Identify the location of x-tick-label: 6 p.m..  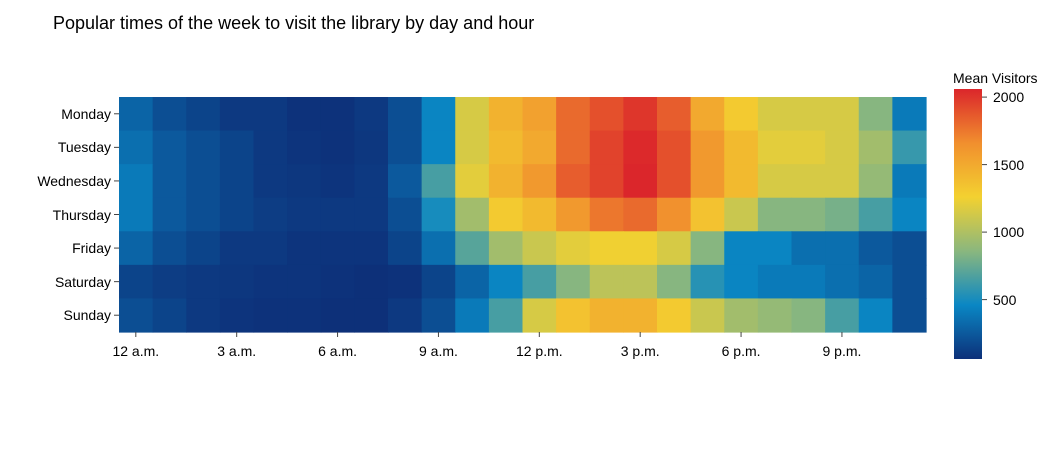
(741, 351).